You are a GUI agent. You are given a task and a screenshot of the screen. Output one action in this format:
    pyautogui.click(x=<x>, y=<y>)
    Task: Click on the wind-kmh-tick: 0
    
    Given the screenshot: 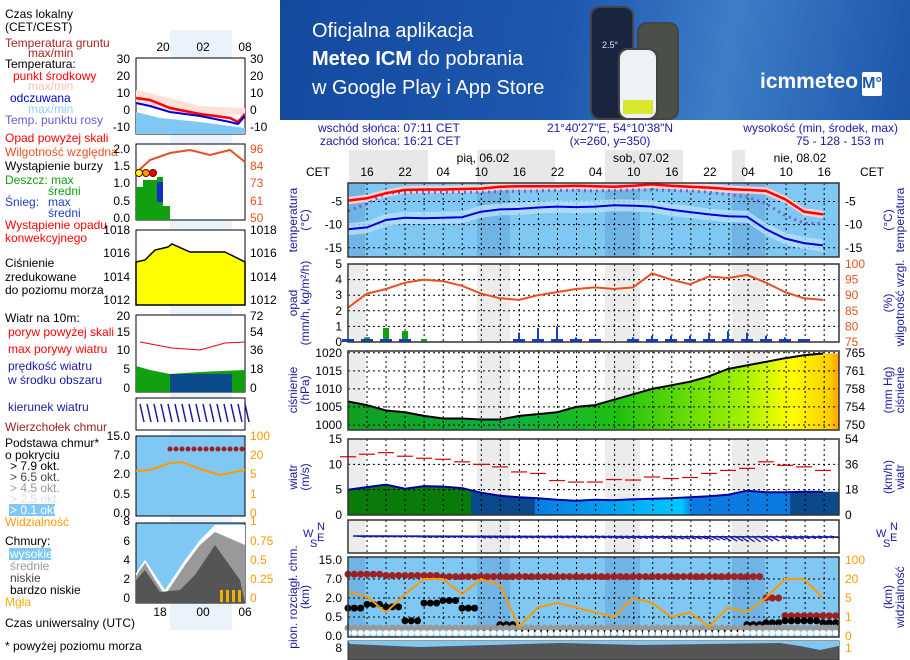 What is the action you would take?
    pyautogui.click(x=253, y=388)
    